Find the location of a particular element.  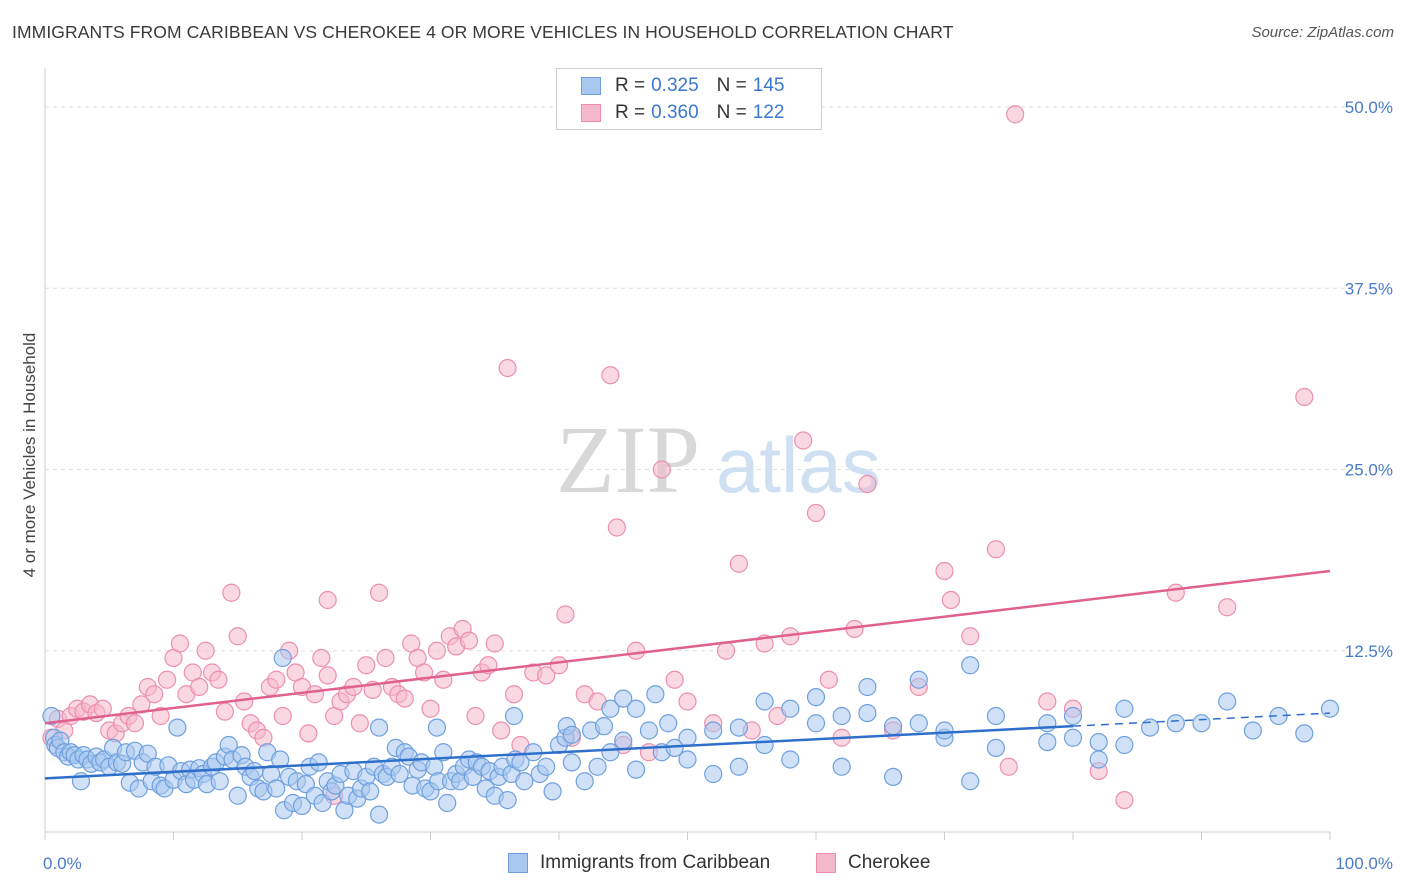

x-tick-label: 100.0% is located at coordinates (1364, 863).